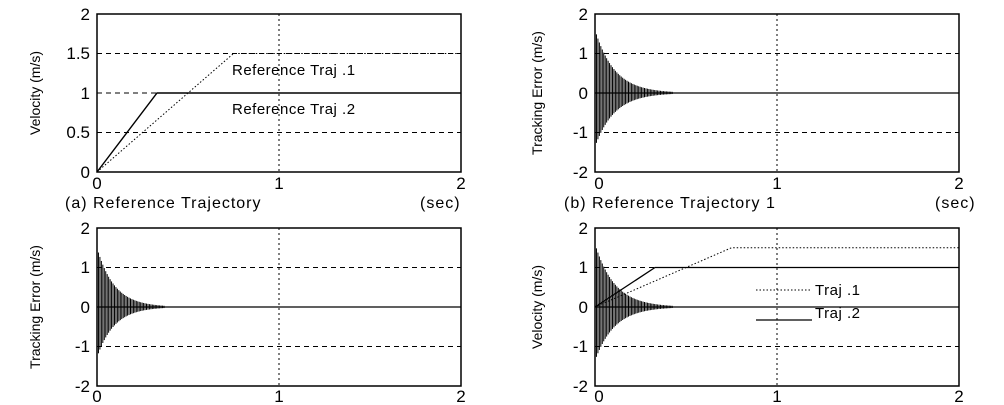 The height and width of the screenshot is (405, 1004). Describe the element at coordinates (163, 203) in the screenshot. I see `panel-caption: (a) Reference Trajectory` at that location.